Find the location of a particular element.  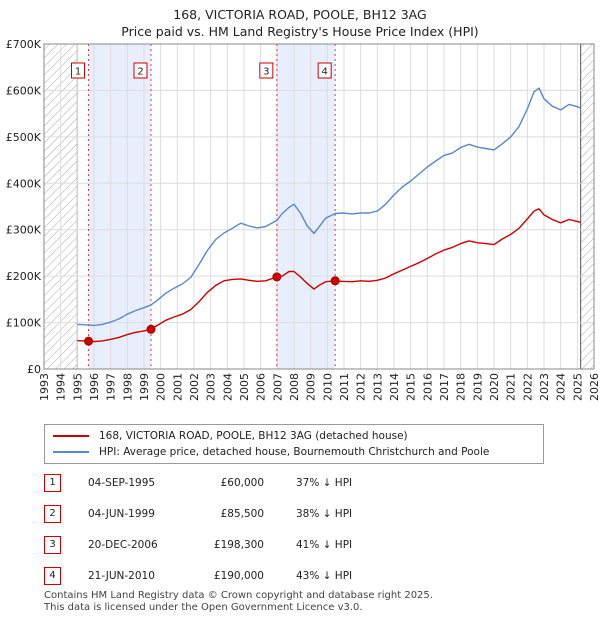

x-tick-label: 2000 is located at coordinates (161, 387).